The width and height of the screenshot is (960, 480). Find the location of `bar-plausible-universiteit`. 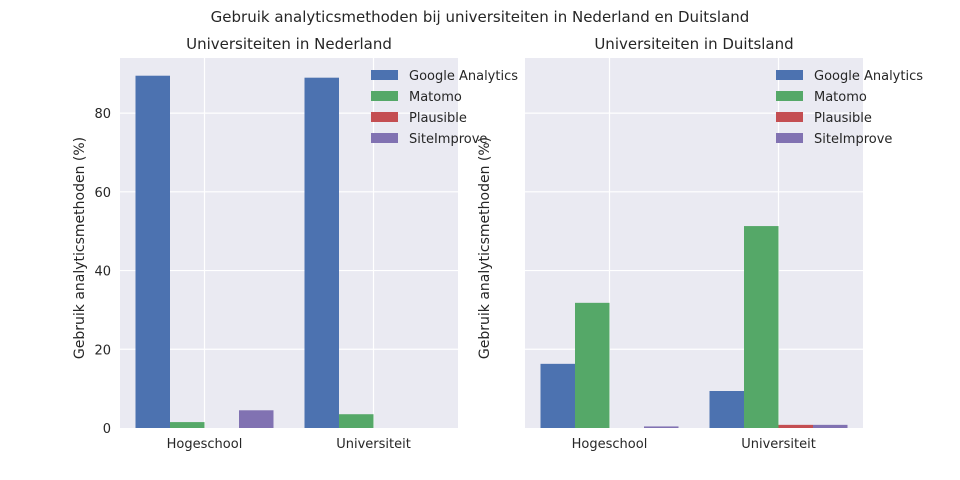

bar-plausible-universiteit is located at coordinates (795, 426).